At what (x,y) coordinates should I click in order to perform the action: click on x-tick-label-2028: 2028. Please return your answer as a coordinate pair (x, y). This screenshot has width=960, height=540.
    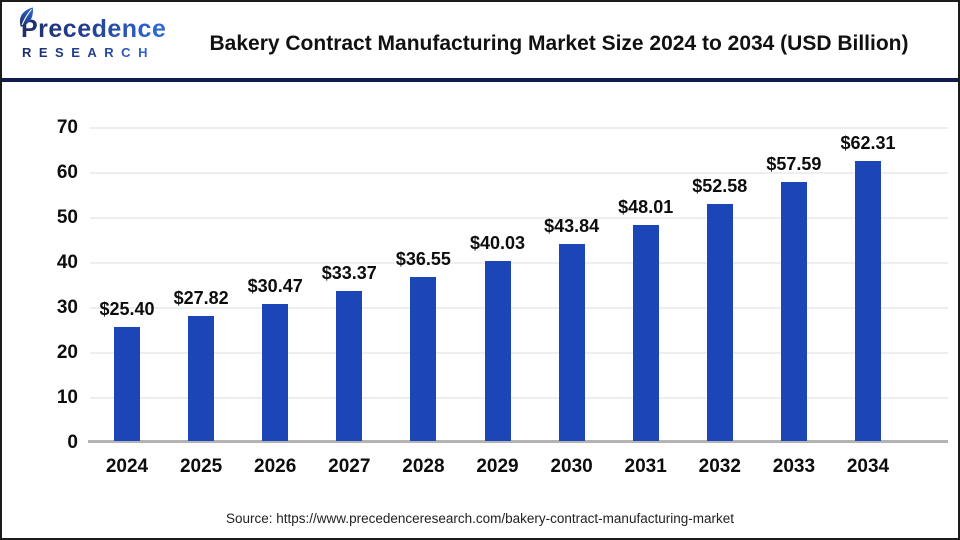
    Looking at the image, I should click on (423, 466).